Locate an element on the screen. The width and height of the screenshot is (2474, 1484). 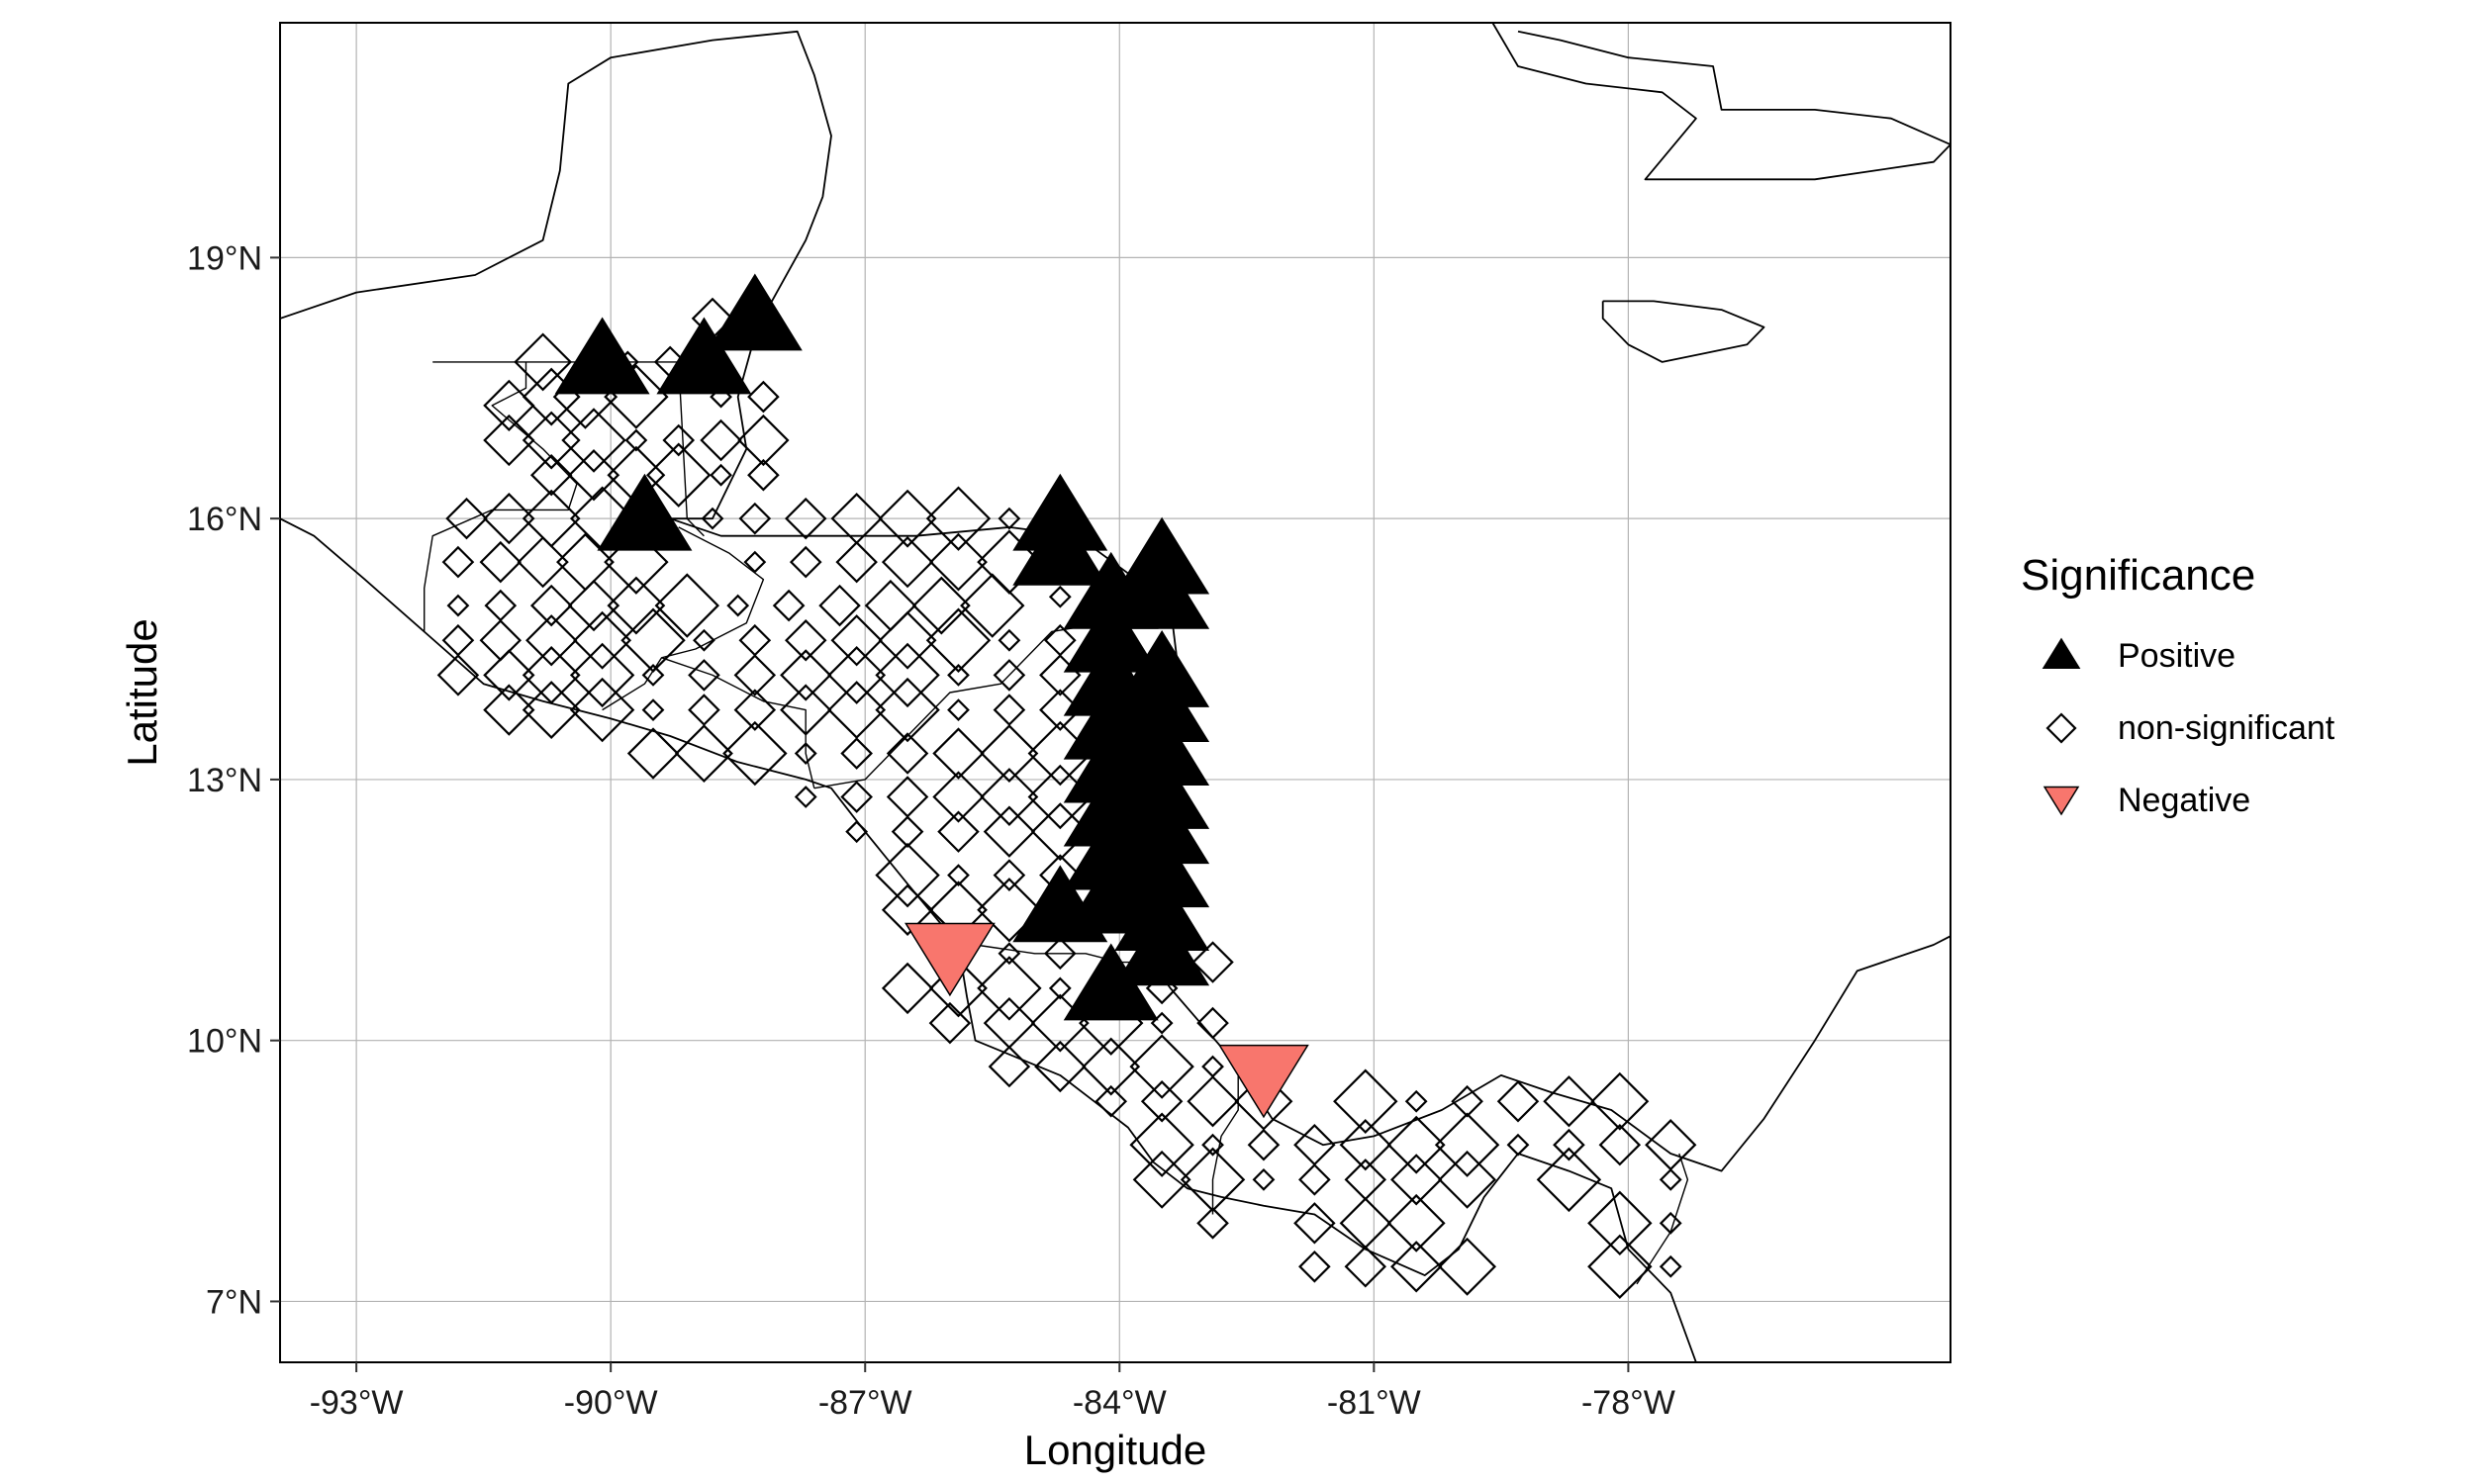
x-axis: -93°W -90°W -87°W -84°W -81°W -78°W is located at coordinates (993, 1392).